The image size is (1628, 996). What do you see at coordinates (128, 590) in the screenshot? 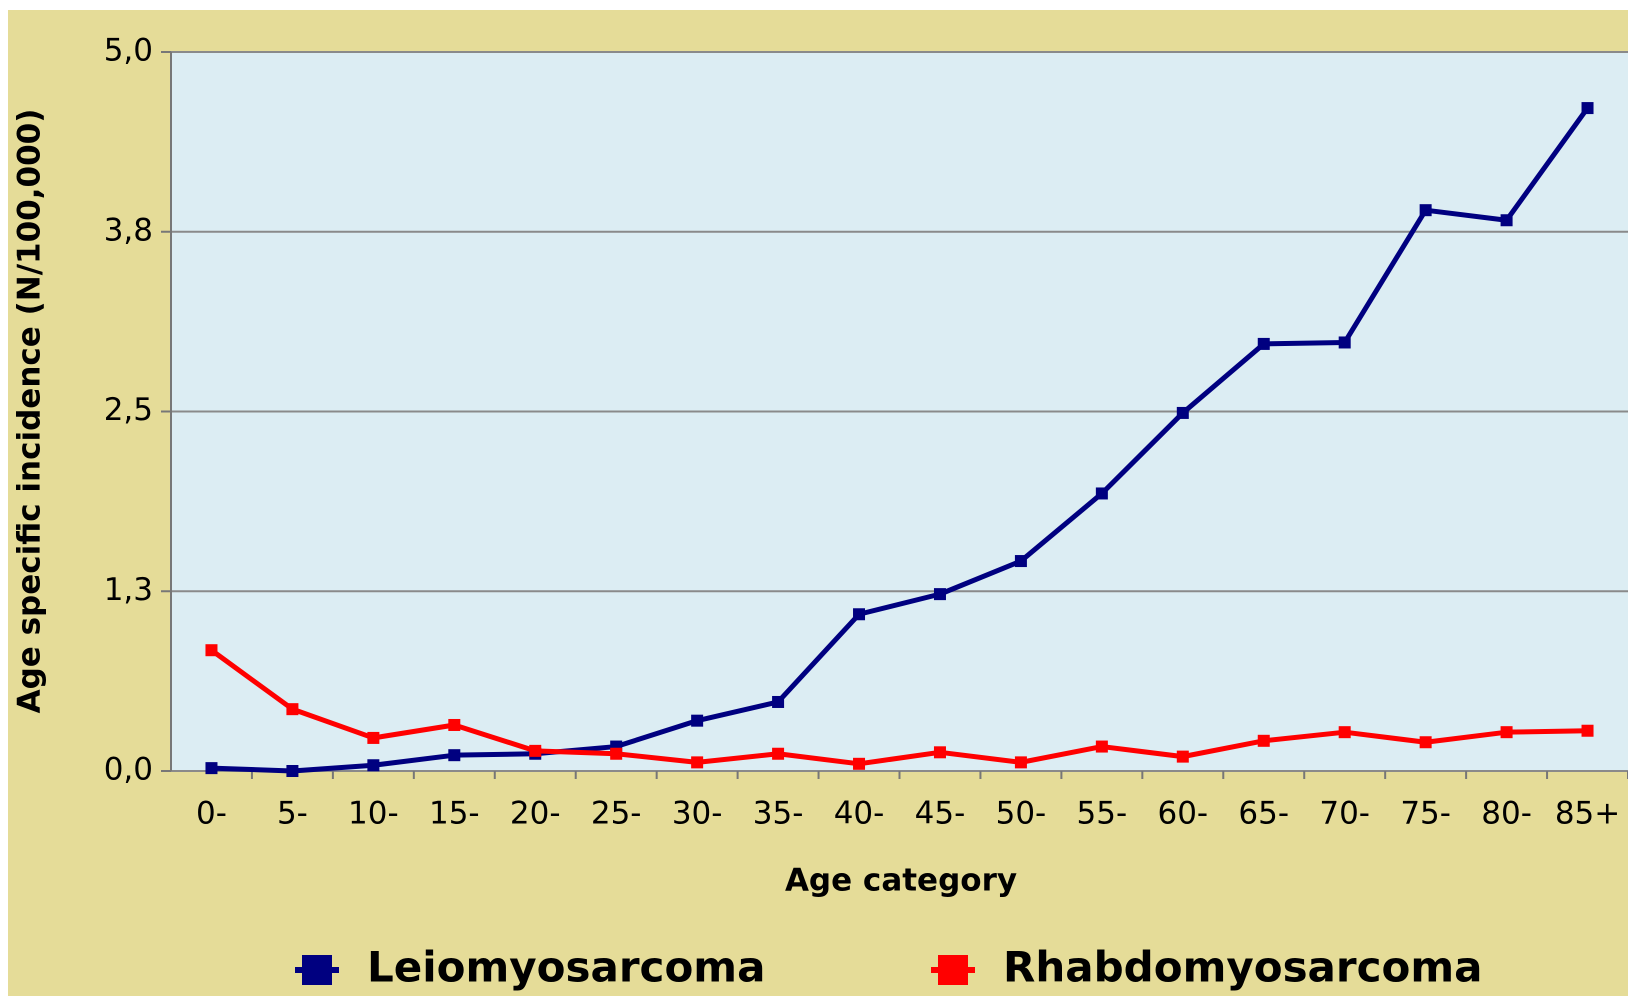
I see `y-tick-label: 1,3` at bounding box center [128, 590].